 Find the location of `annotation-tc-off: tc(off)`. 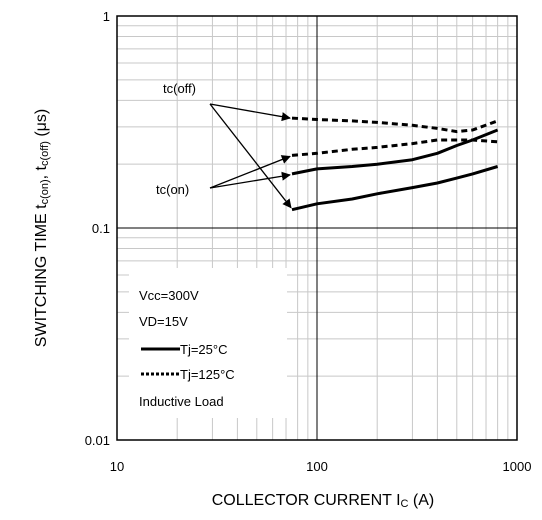

annotation-tc-off: tc(off) is located at coordinates (179, 88).